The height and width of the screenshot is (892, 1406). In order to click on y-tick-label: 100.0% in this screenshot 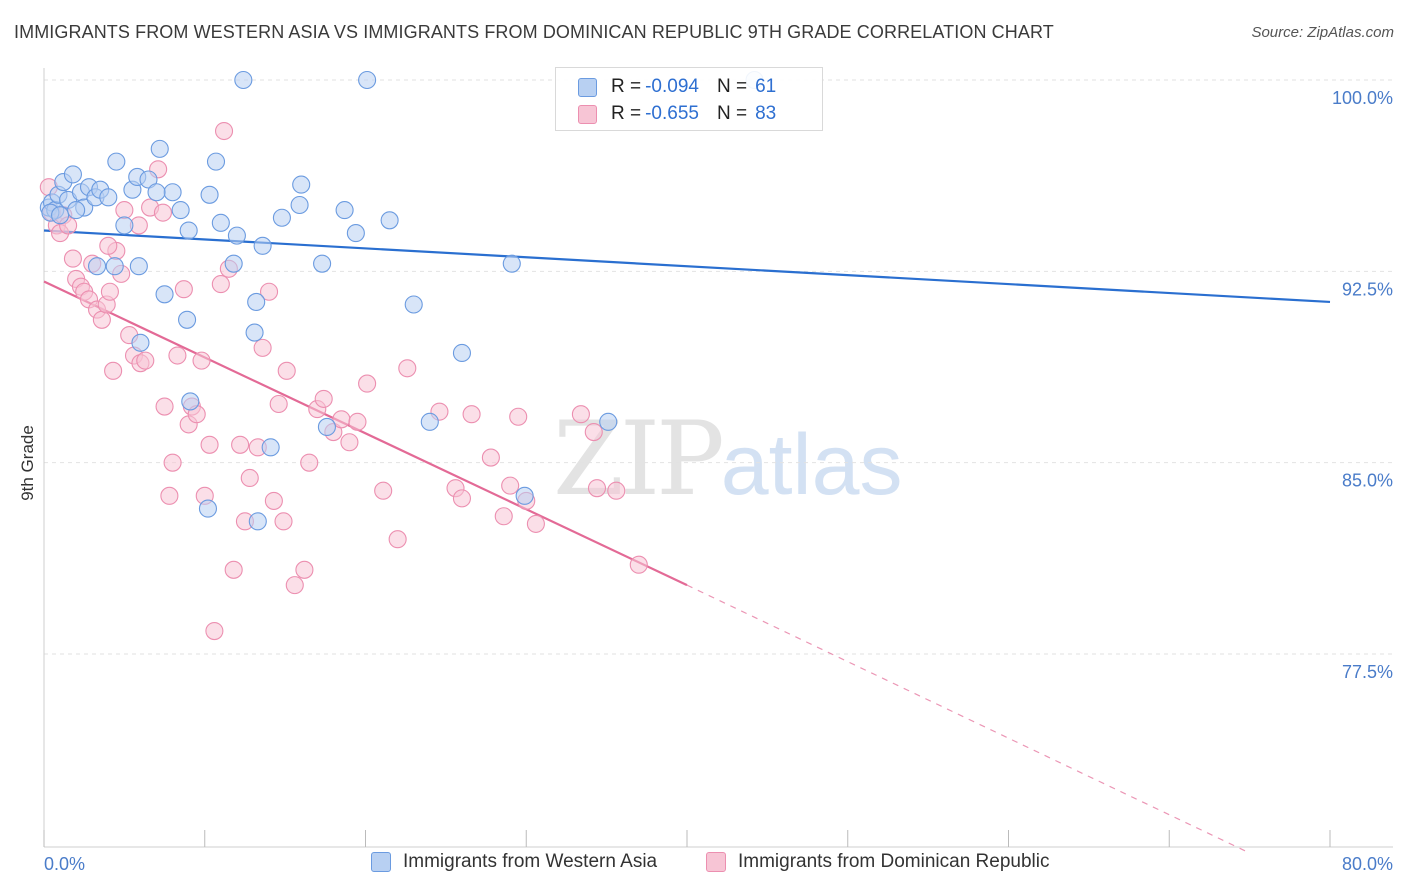, I will do `click(1362, 98)`.